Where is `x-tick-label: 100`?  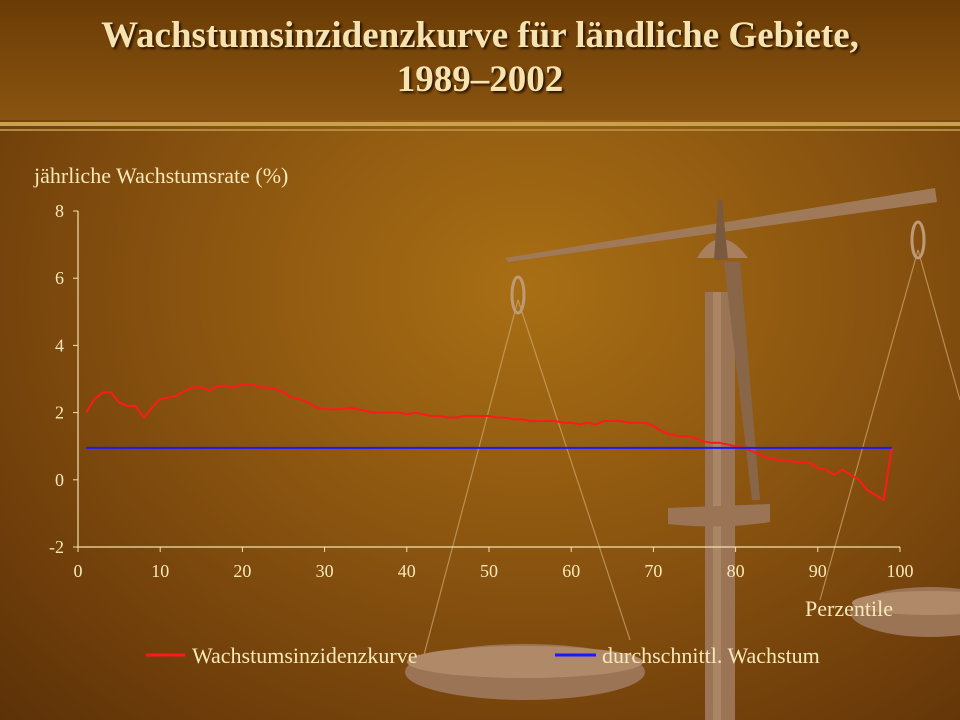 x-tick-label: 100 is located at coordinates (900, 571).